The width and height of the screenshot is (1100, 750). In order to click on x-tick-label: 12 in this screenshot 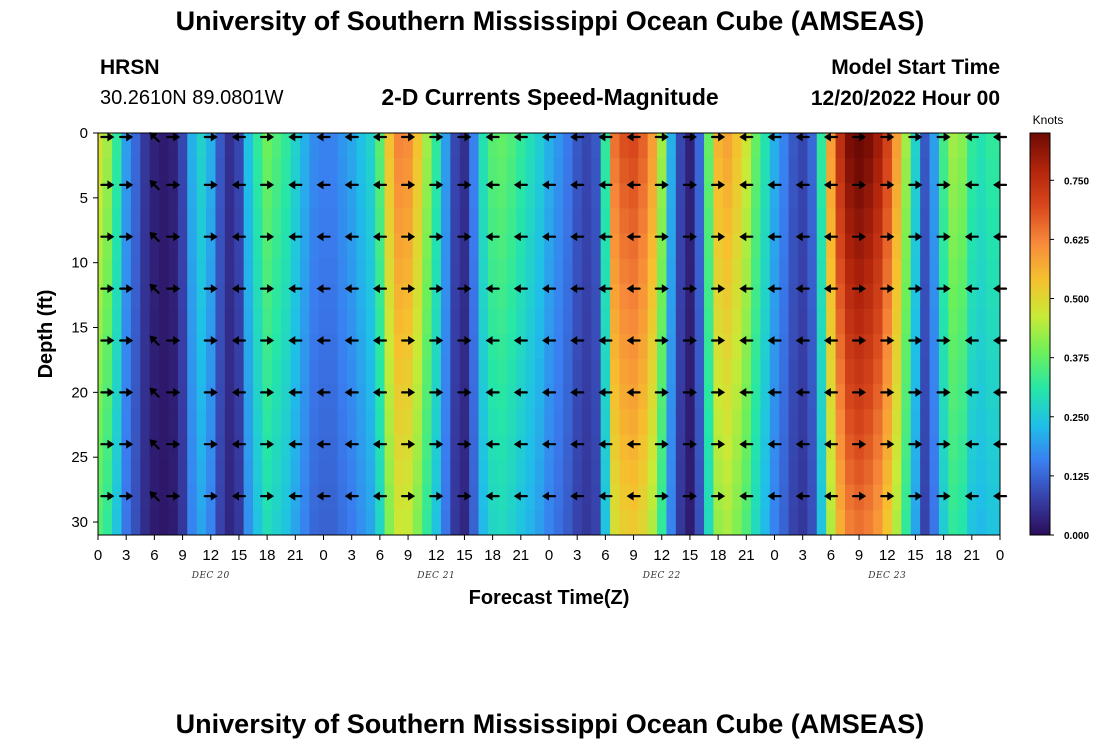, I will do `click(887, 555)`.